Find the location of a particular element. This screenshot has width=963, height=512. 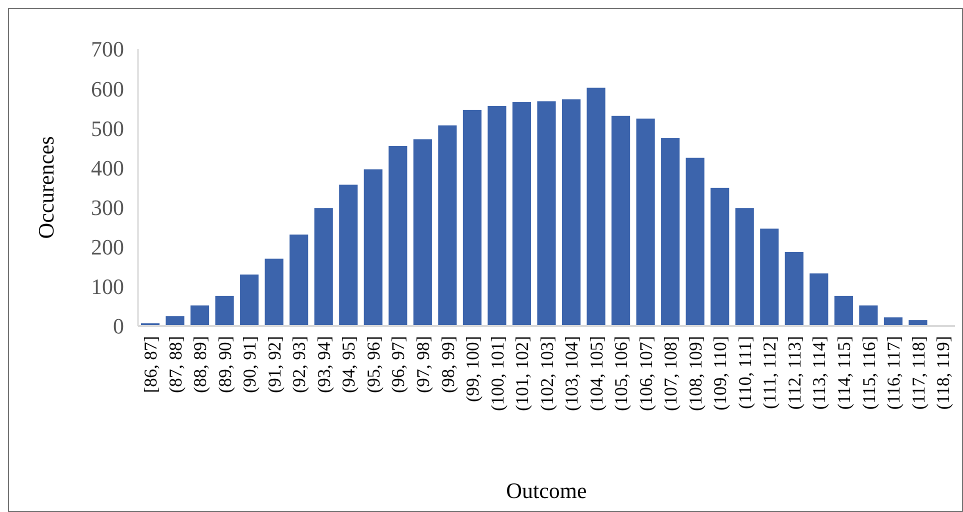

x-tick-label: (98, 99] is located at coordinates (448, 364).